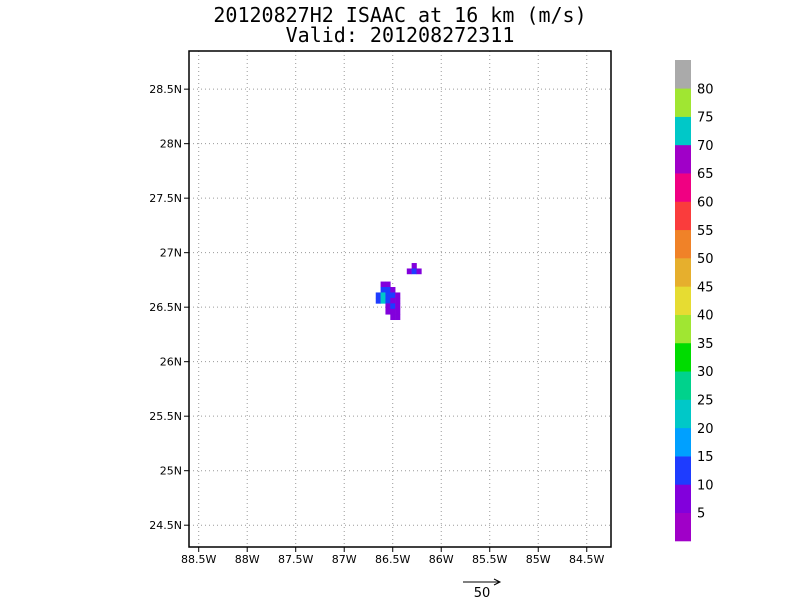 This screenshot has width=800, height=600. What do you see at coordinates (165, 416) in the screenshot?
I see `y-tick-label: 25.5N` at bounding box center [165, 416].